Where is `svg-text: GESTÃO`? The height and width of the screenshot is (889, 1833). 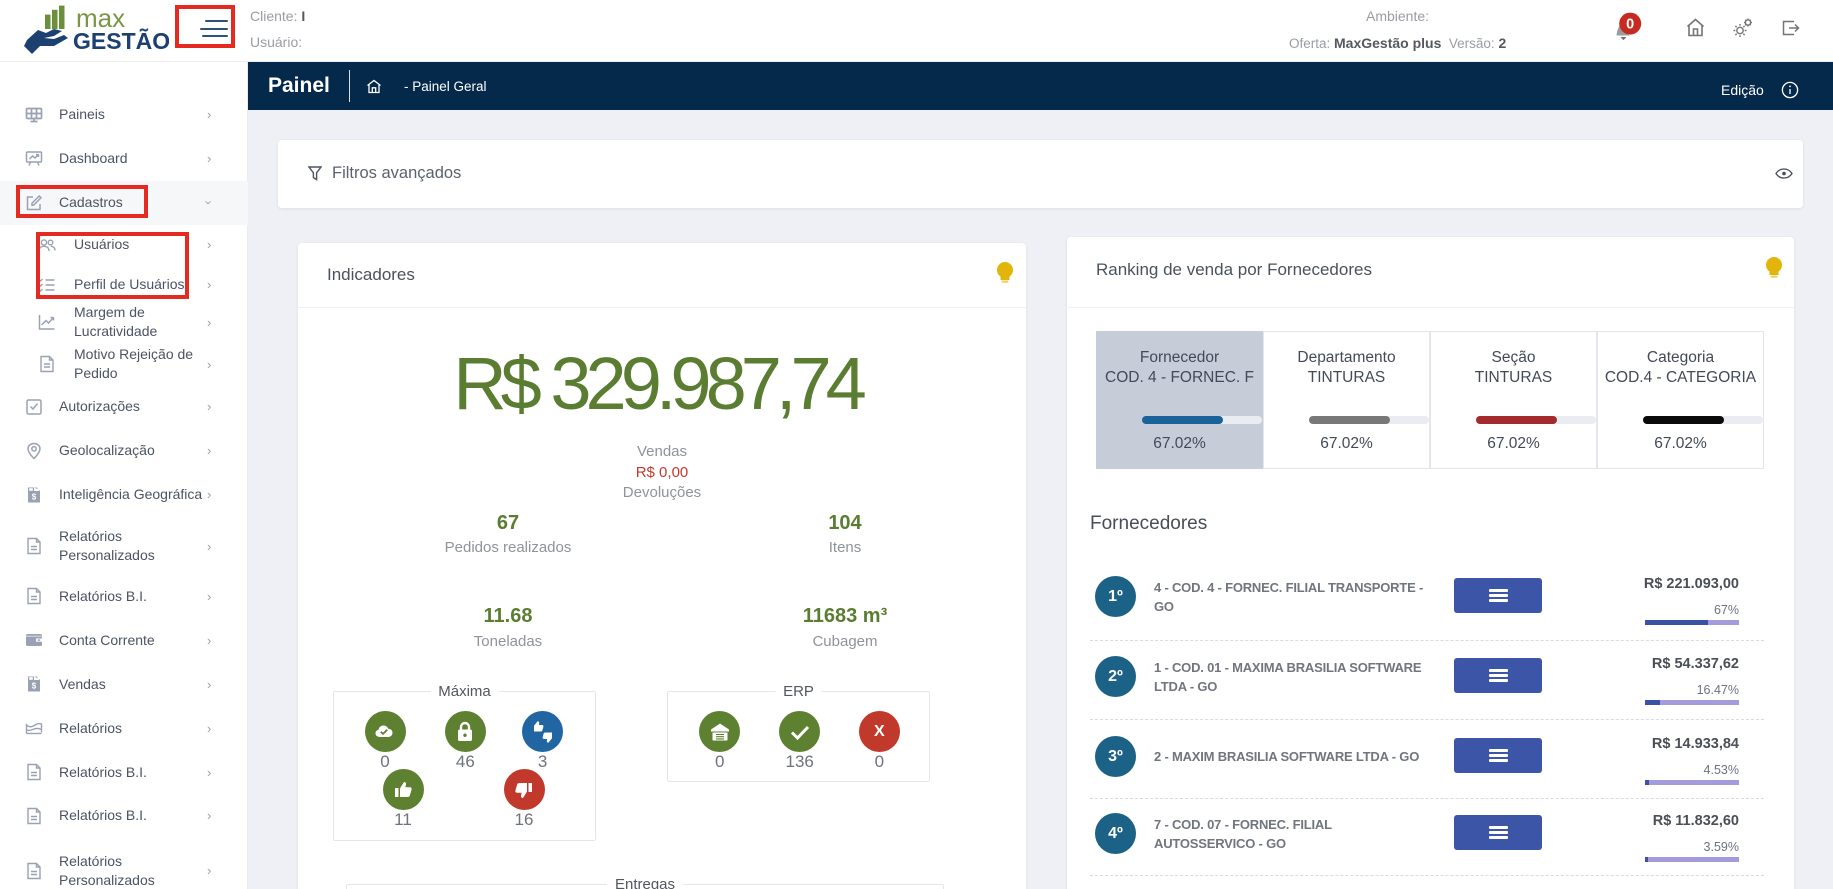
svg-text: GESTÃO is located at coordinates (121, 40).